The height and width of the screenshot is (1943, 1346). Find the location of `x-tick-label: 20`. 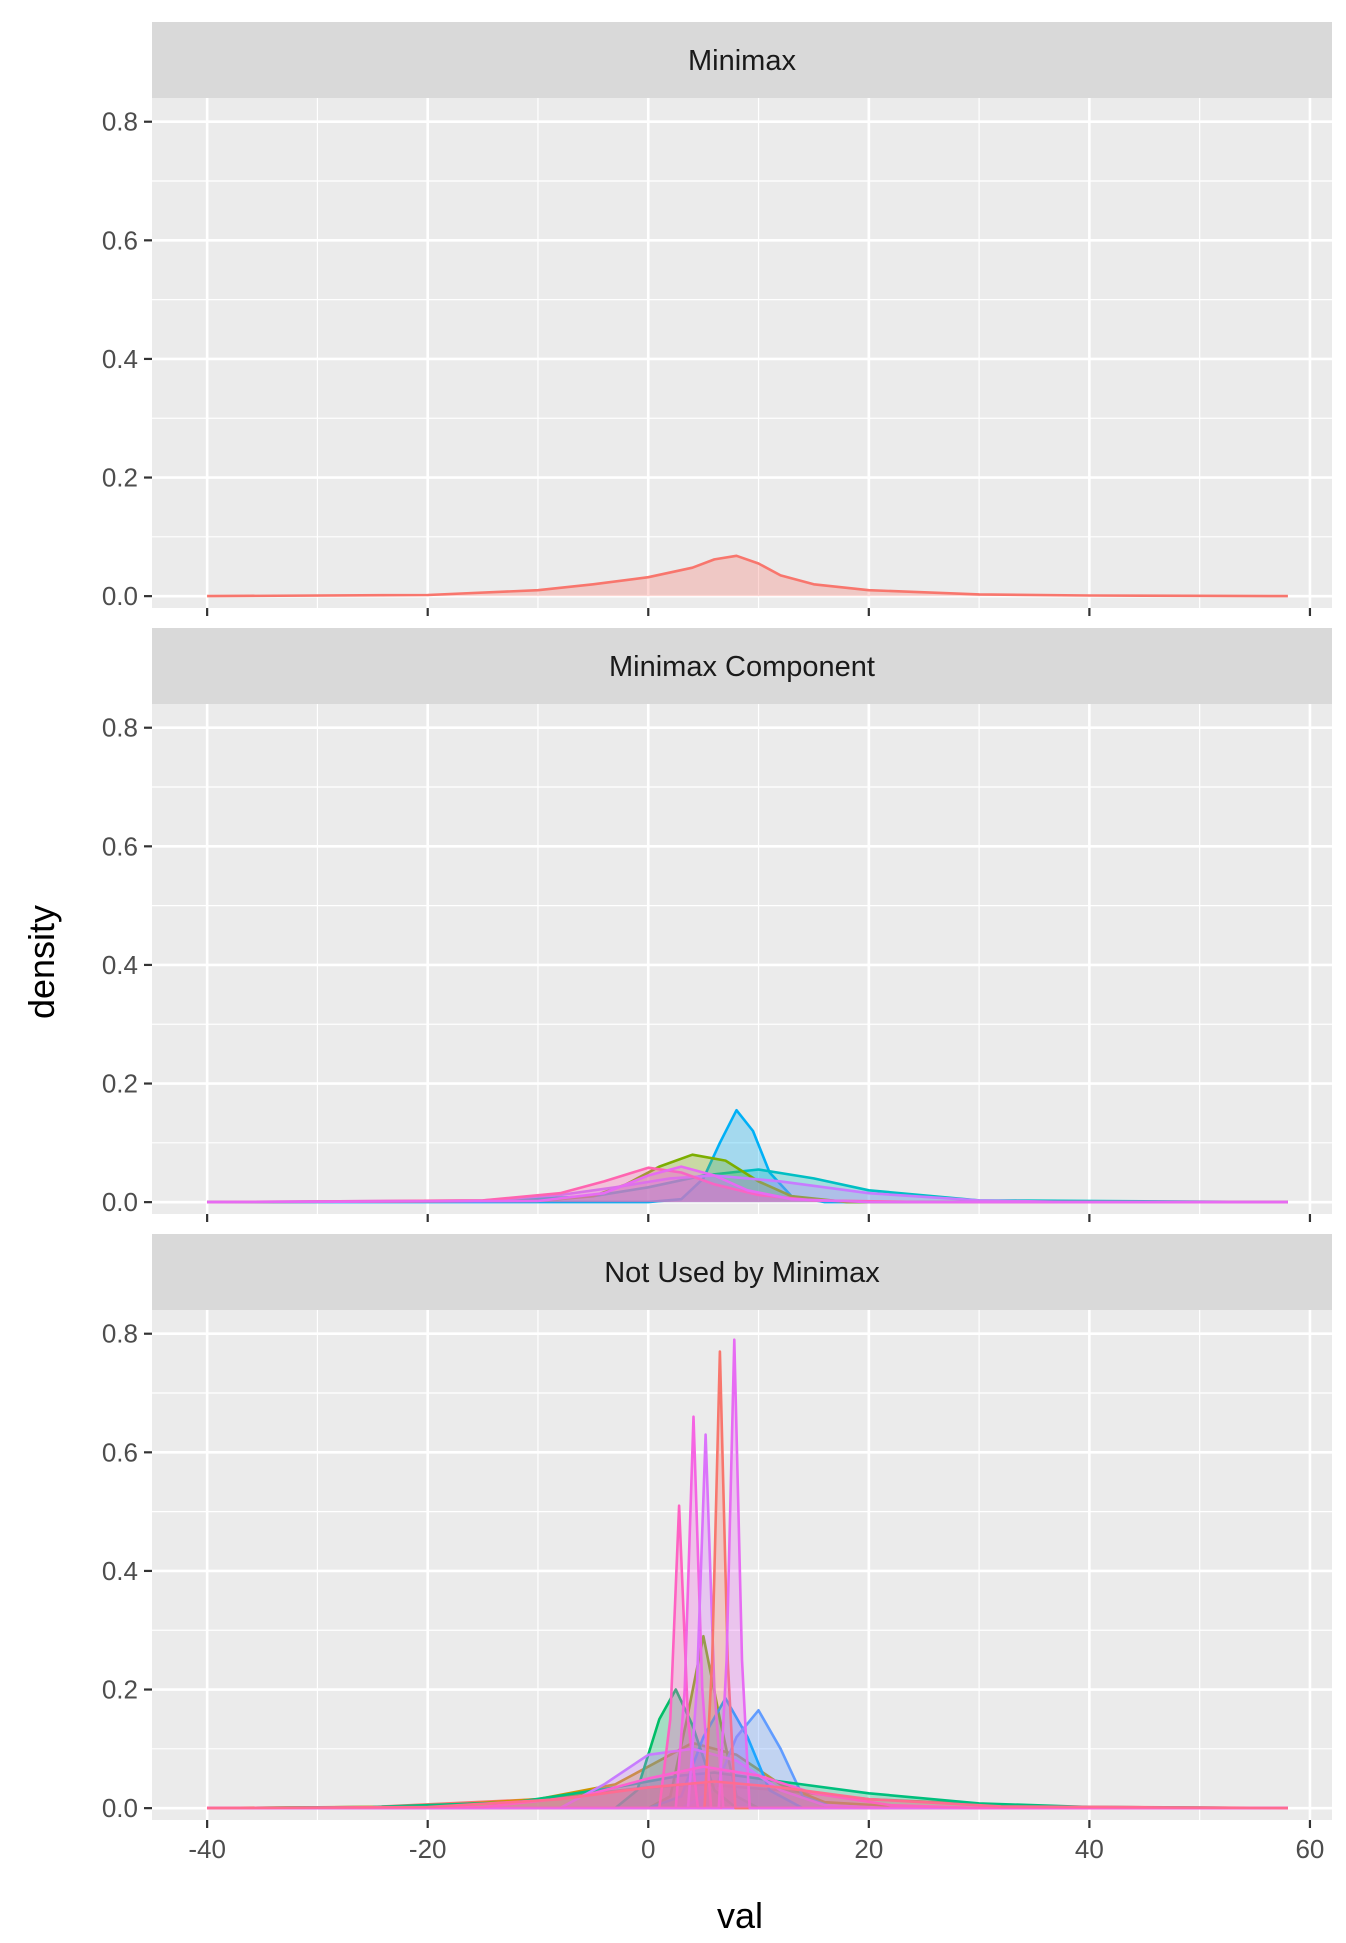

x-tick-label: 20 is located at coordinates (868, 1849).